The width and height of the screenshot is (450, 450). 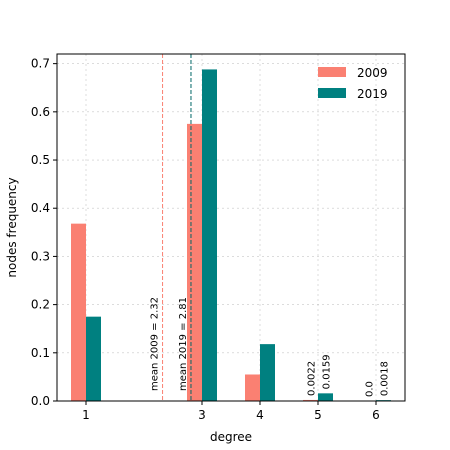 I want to click on y-tick-label: 0.6, so click(x=40, y=112).